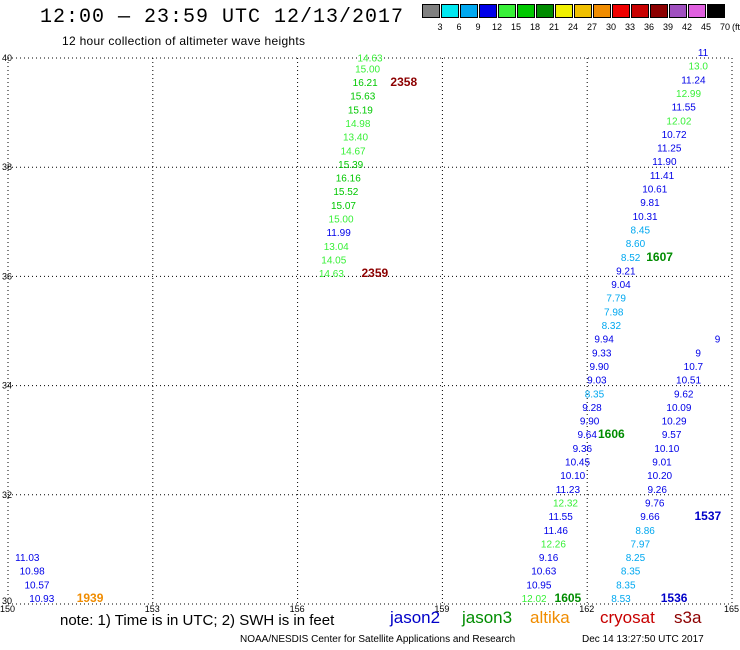 This screenshot has height=650, width=740. I want to click on wave-height-label: 7.98, so click(614, 312).